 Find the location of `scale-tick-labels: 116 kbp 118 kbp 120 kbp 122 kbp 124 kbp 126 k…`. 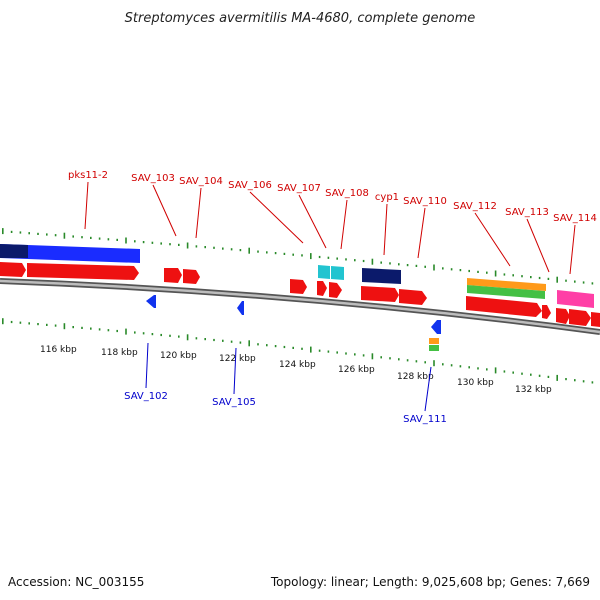

scale-tick-labels: 116 kbp 118 kbp 120 kbp 122 kbp 124 kbp 126 k… is located at coordinates (296, 370).